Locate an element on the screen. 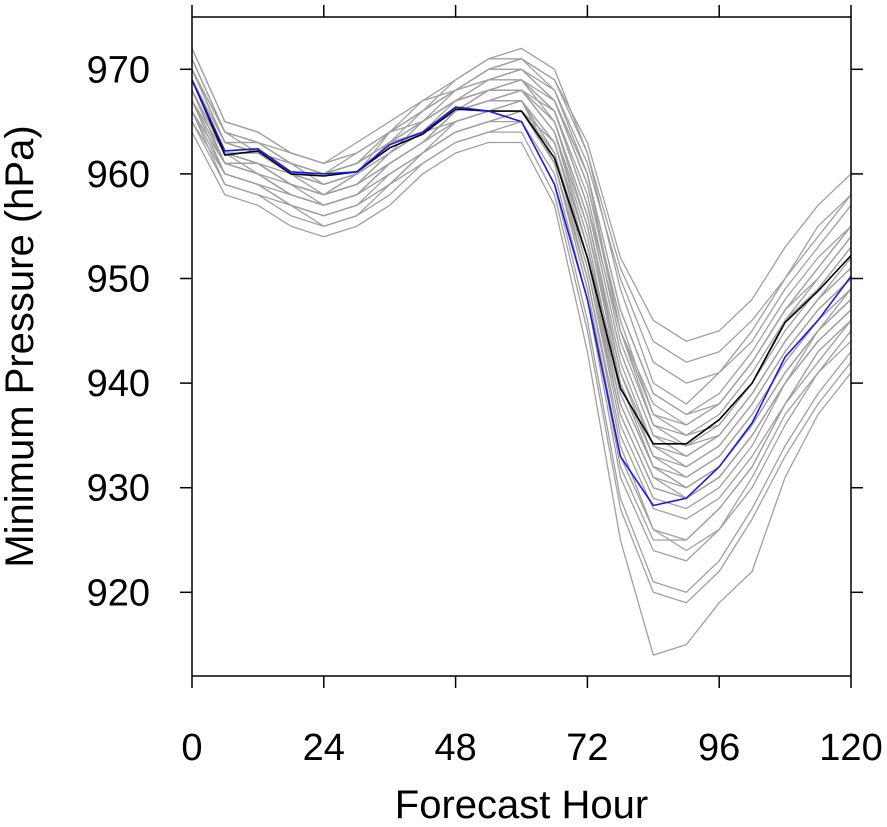  x-tick-label: 120 is located at coordinates (850, 748).